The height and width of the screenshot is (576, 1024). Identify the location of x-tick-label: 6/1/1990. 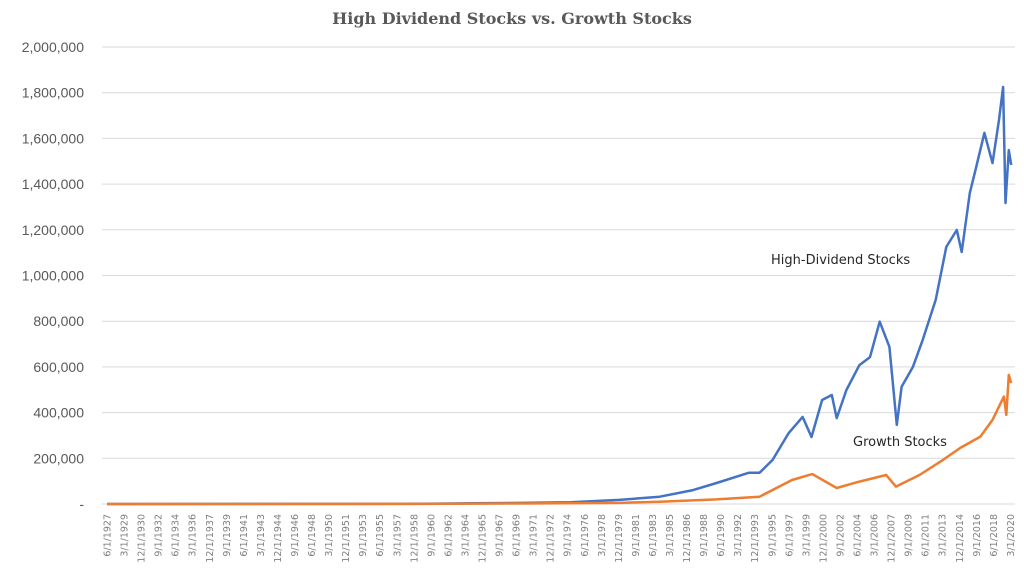
(721, 535).